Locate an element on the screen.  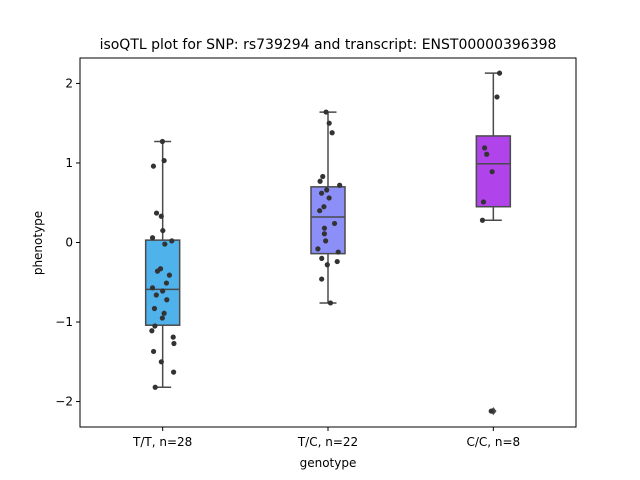
y-tick-label: 0 is located at coordinates (69, 243).